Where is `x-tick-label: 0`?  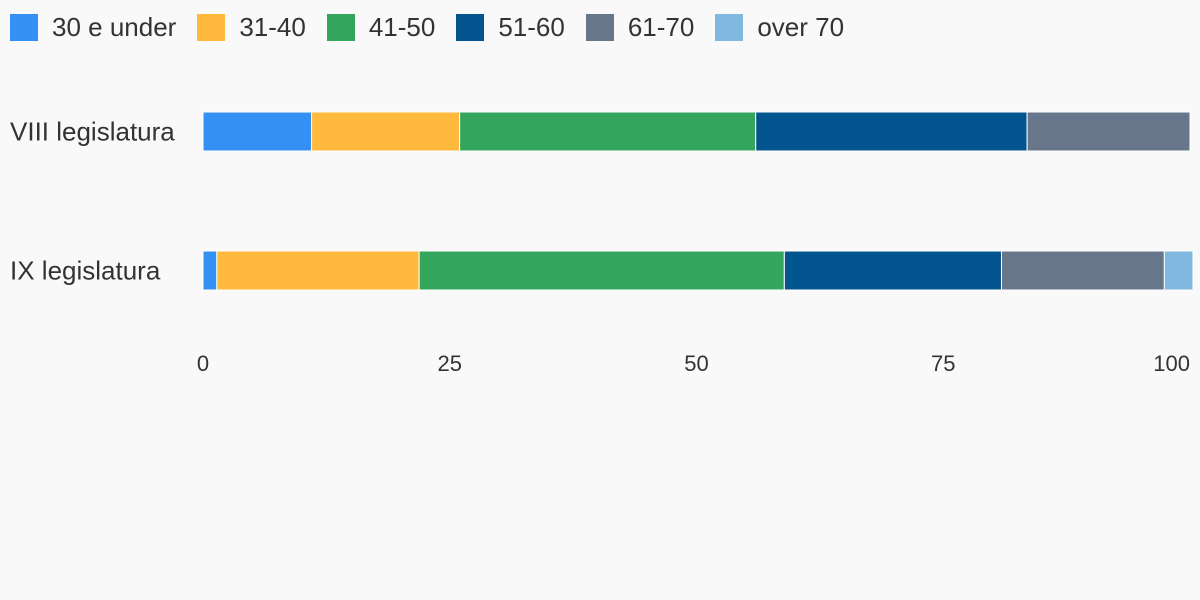 x-tick-label: 0 is located at coordinates (203, 363).